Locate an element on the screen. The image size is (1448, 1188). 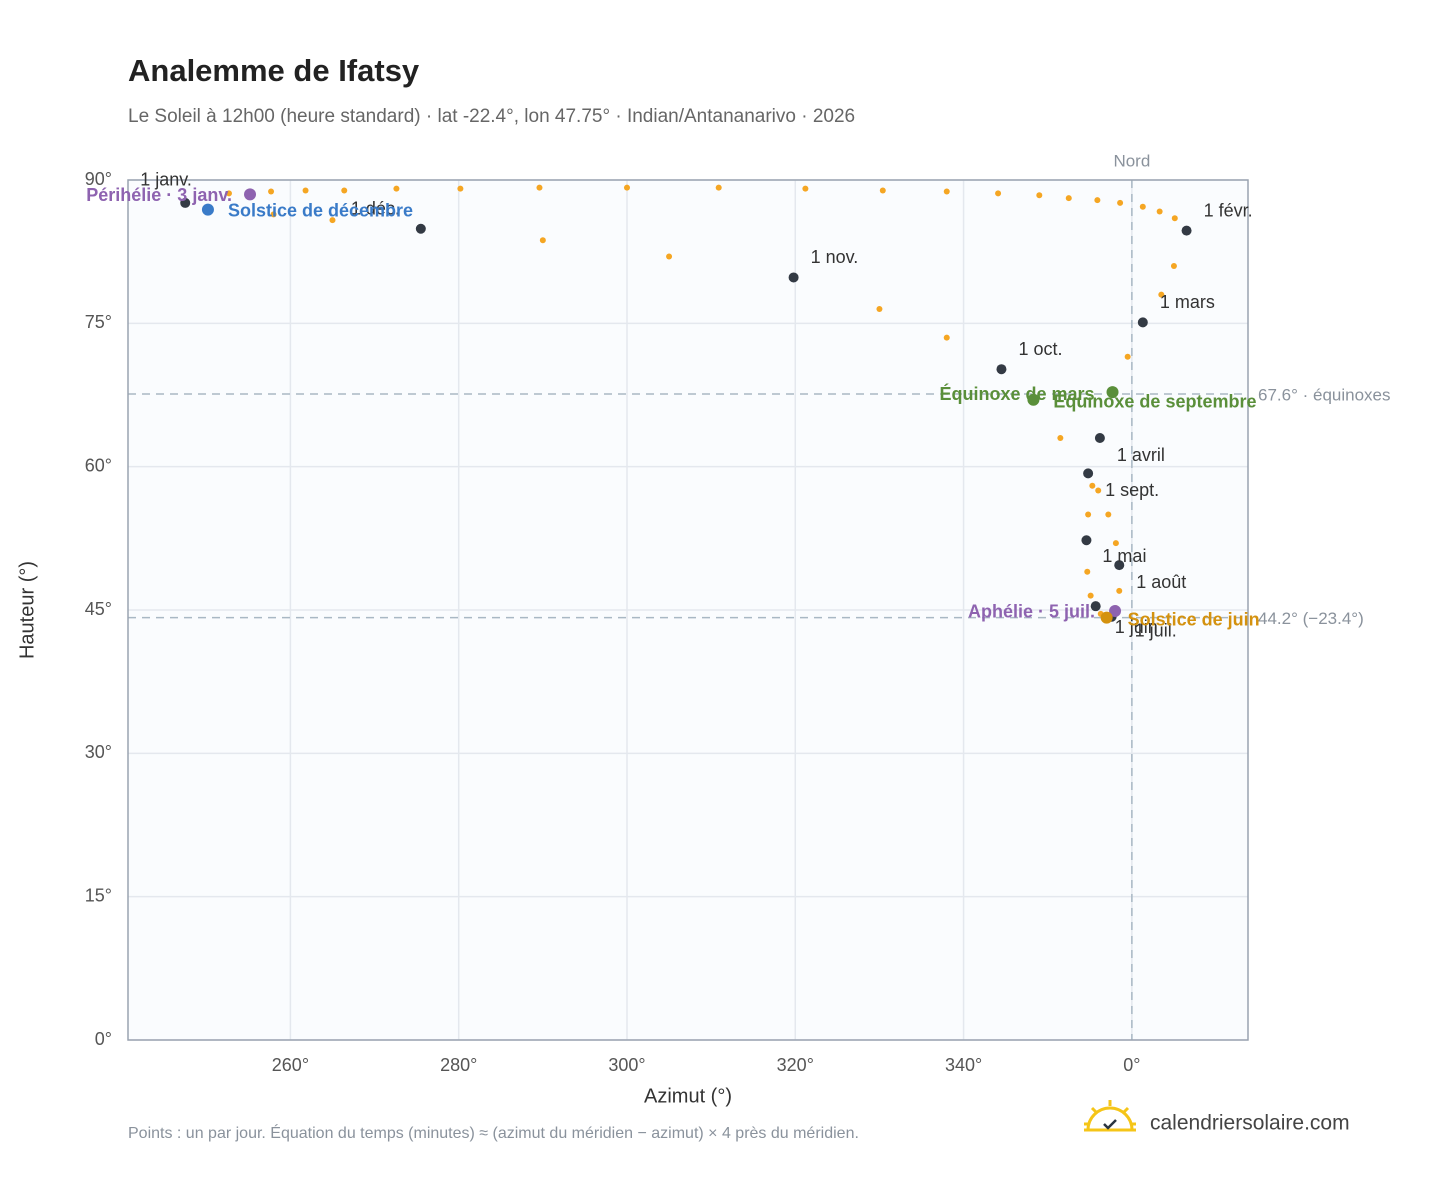
y-tick-label: 30° is located at coordinates (98, 752).